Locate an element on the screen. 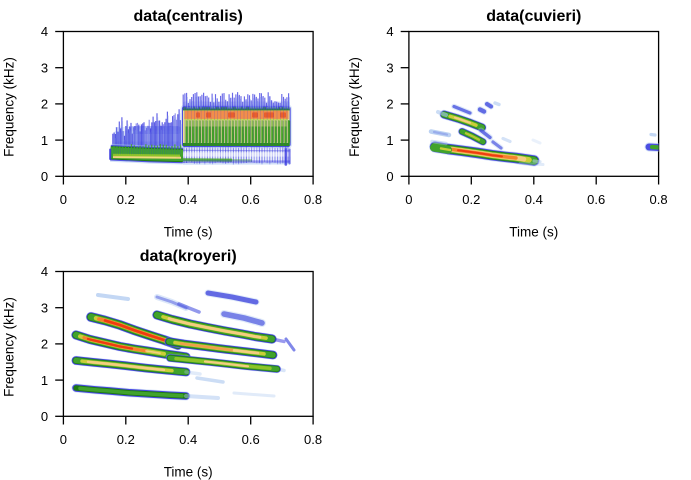  svg-text: data(cuvieri) is located at coordinates (533, 16).